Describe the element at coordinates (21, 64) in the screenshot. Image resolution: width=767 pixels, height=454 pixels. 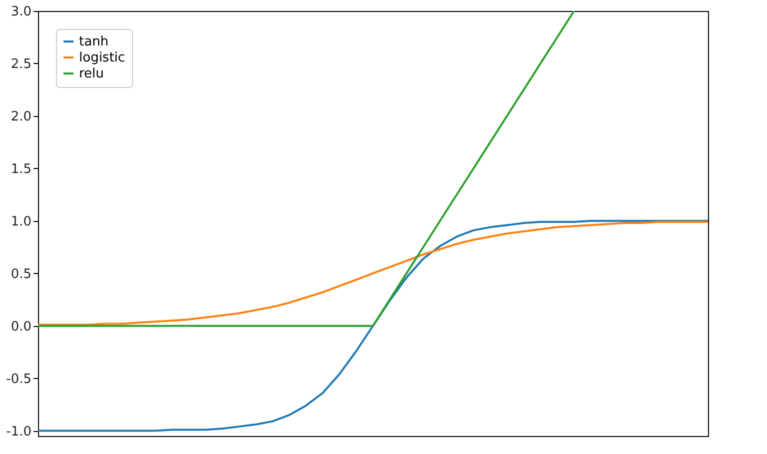
I see `y-tick-label: 2.5` at that location.